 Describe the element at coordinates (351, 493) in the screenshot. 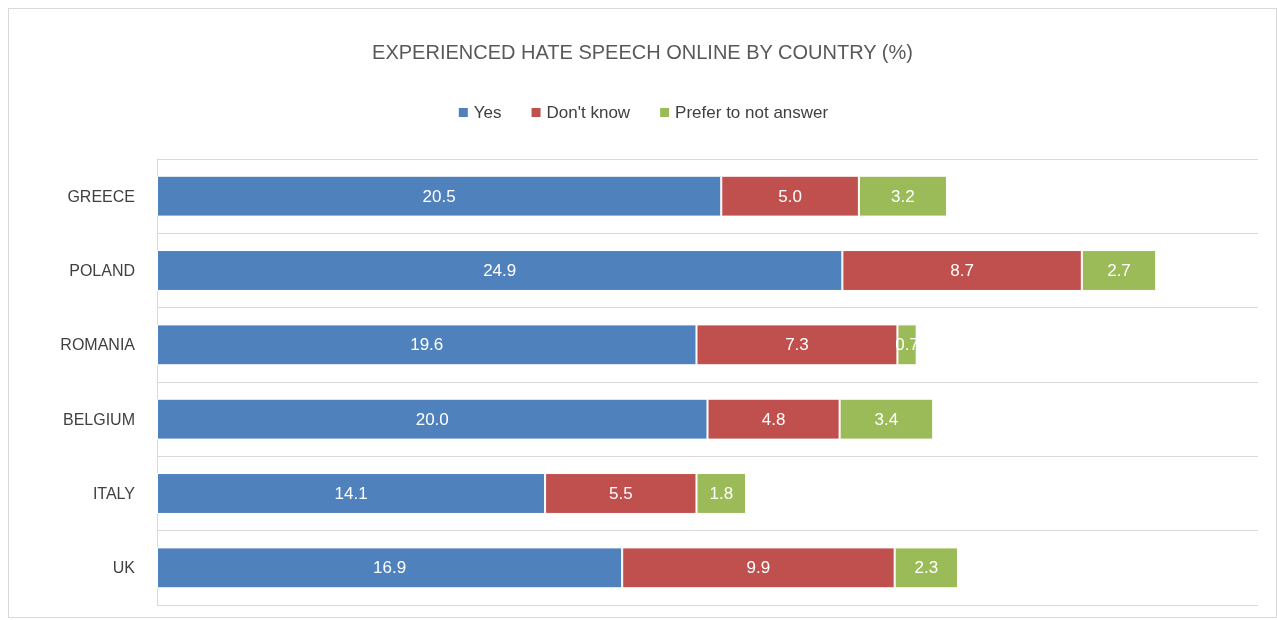

I see `data-label: 14.1` at that location.